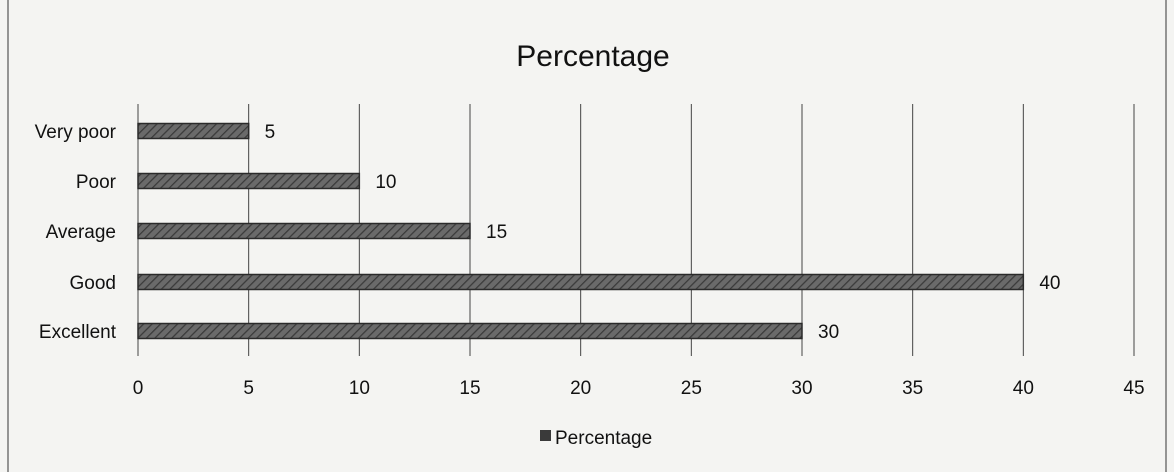 The height and width of the screenshot is (472, 1174). I want to click on legend-label: Percentage, so click(603, 438).